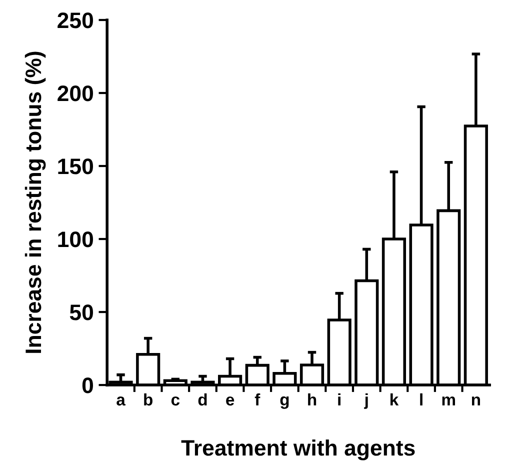 This screenshot has height=465, width=510. Describe the element at coordinates (75, 166) in the screenshot. I see `y-tick-label: 150` at that location.